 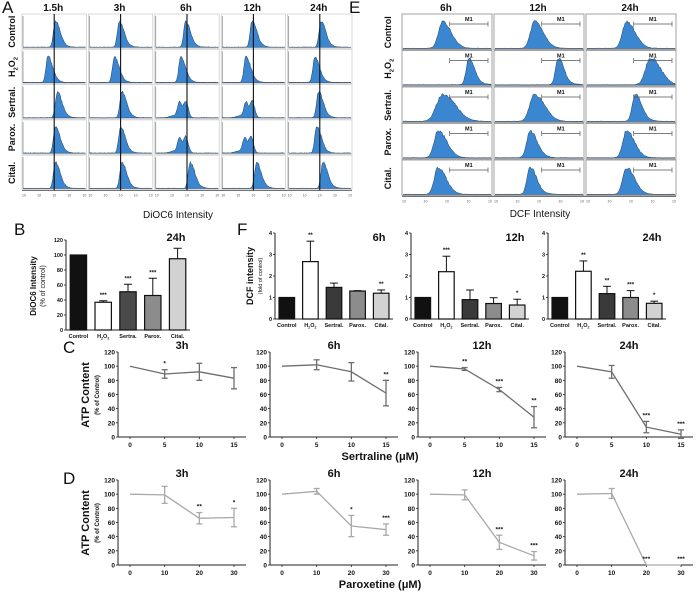 I want to click on row-header: Sertral., so click(x=388, y=105).